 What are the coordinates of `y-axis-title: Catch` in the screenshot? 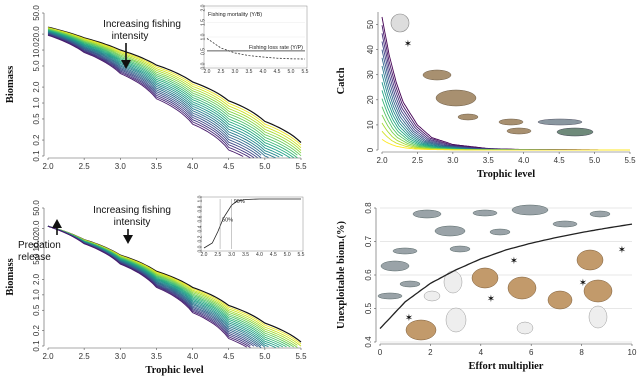 It's located at (341, 80).